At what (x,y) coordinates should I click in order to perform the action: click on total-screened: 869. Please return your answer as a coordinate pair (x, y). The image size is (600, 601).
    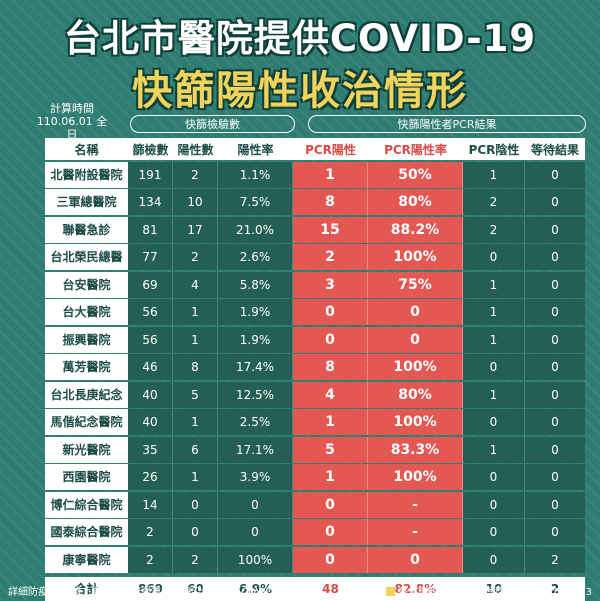
    Looking at the image, I should click on (150, 588).